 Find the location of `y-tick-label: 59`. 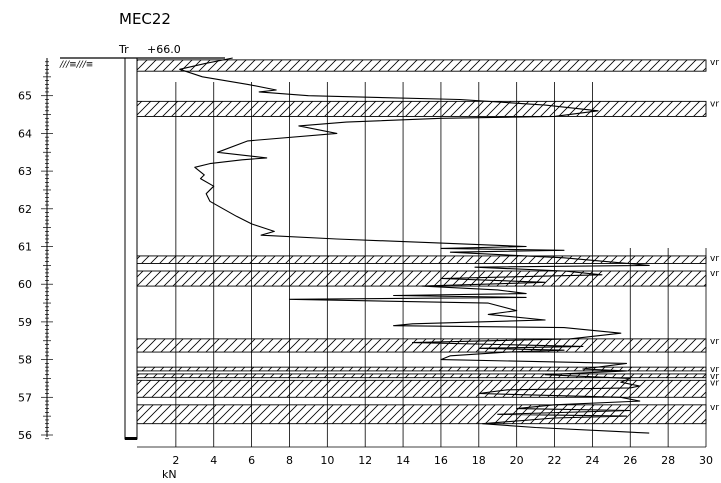

y-tick-label: 59 is located at coordinates (25, 322).